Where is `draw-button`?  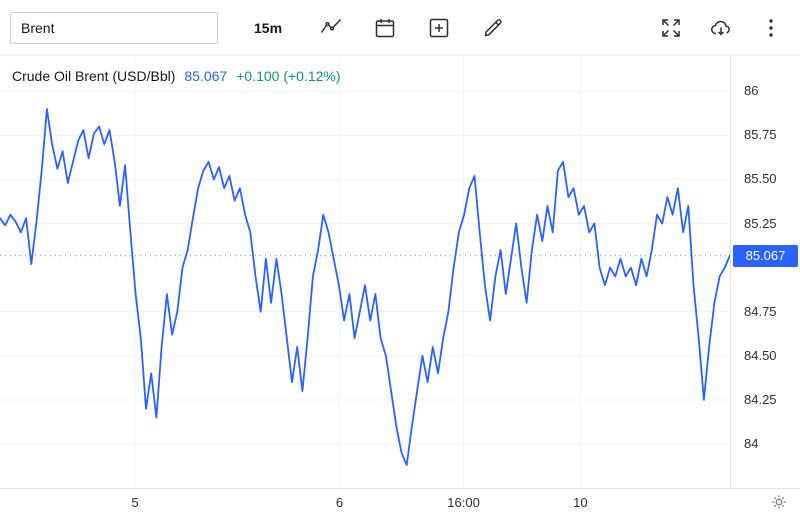 draw-button is located at coordinates (493, 28).